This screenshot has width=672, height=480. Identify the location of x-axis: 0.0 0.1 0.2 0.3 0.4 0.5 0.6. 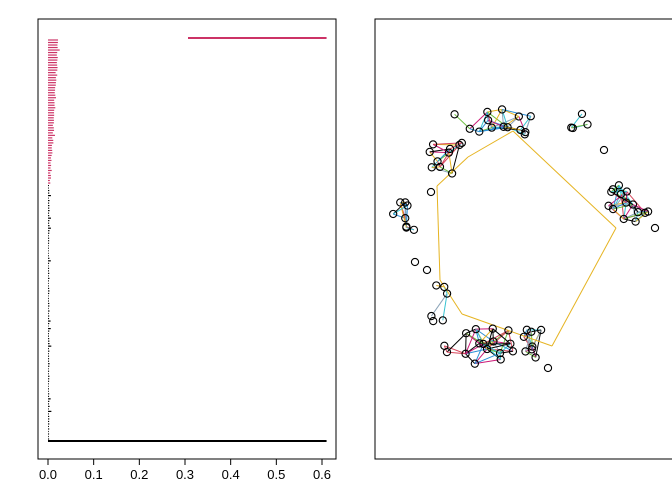
(185, 469).